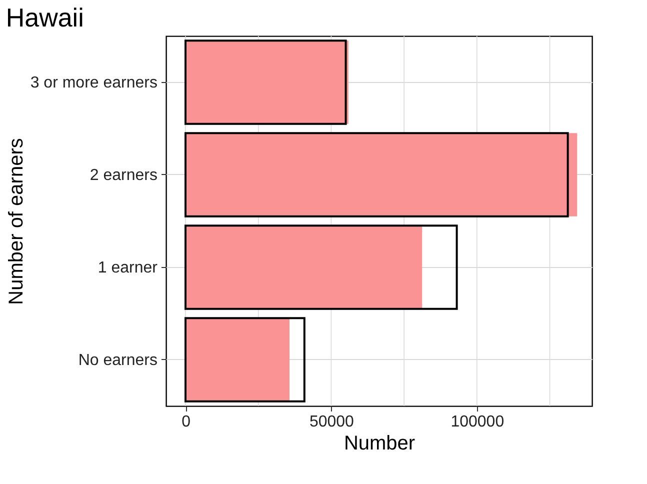 Image resolution: width=647 pixels, height=484 pixels. Describe the element at coordinates (124, 175) in the screenshot. I see `y-tick-label: 2 earners` at that location.